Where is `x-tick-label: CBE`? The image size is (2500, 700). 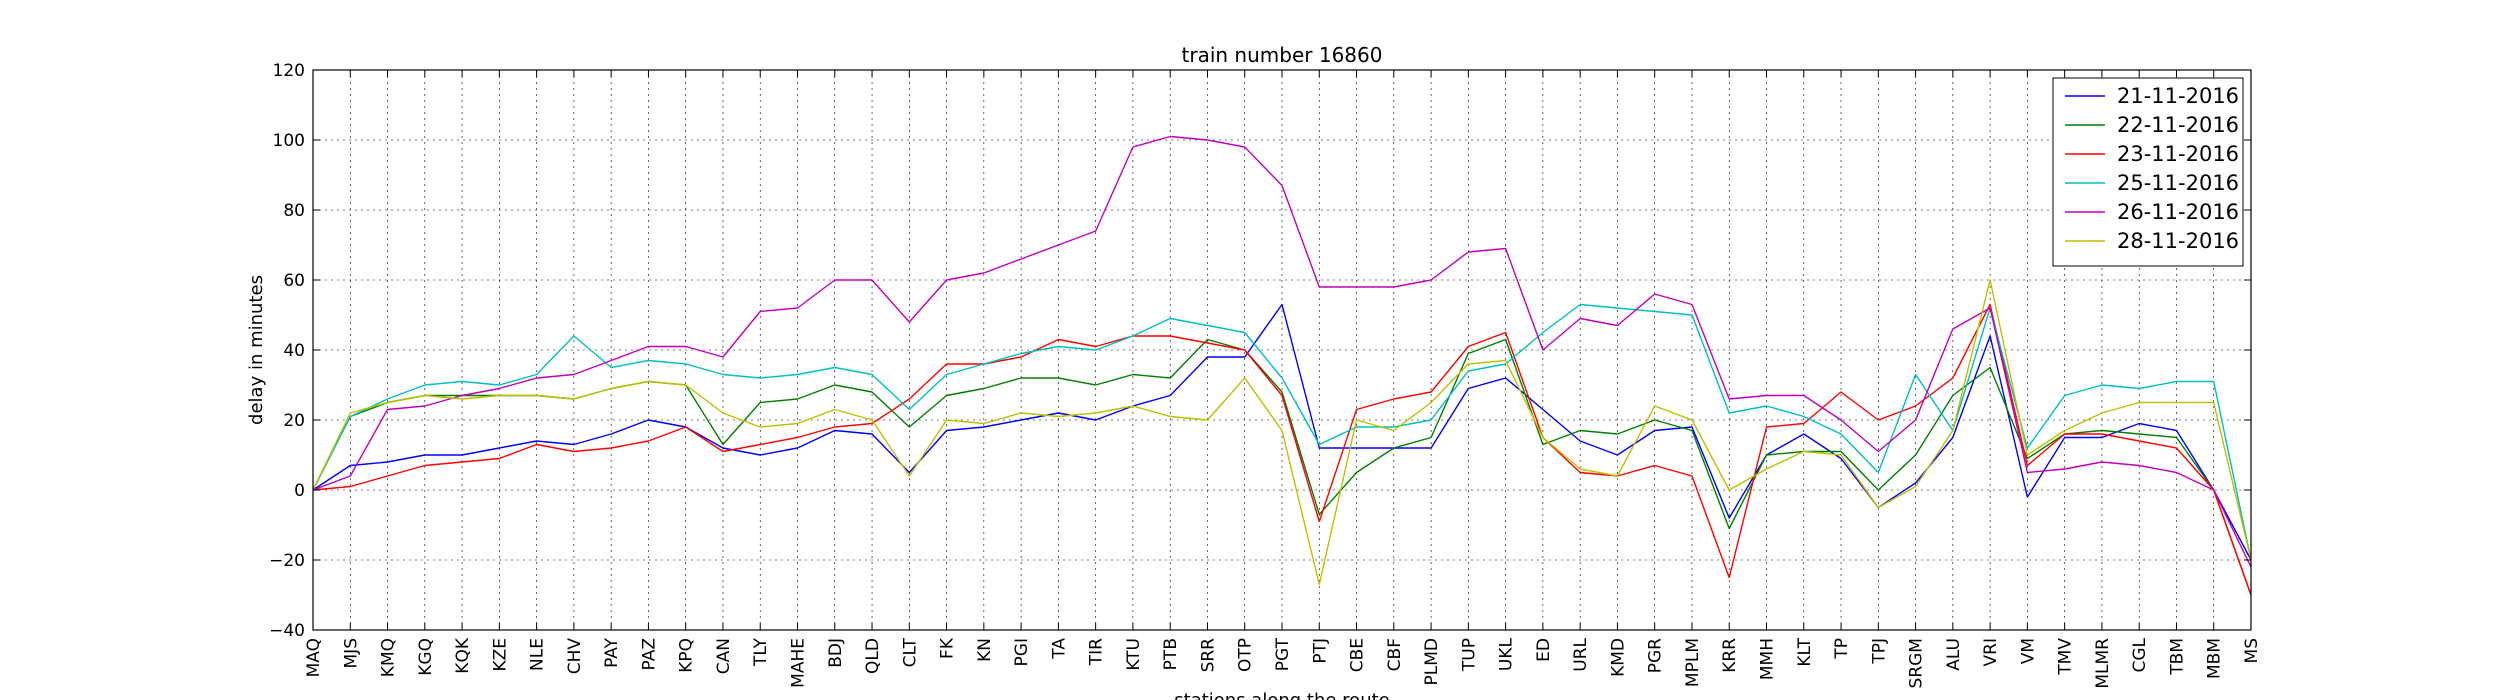
x-tick-label: CBE is located at coordinates (1358, 655).